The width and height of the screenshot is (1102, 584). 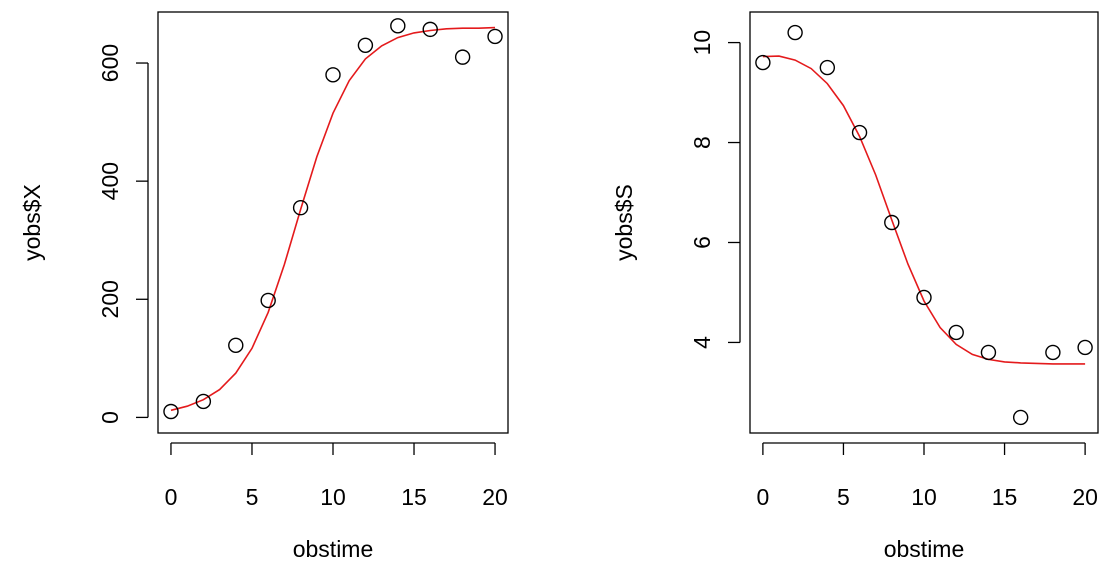 What do you see at coordinates (715, 189) in the screenshot?
I see `y-axis: 4 6 8 10` at bounding box center [715, 189].